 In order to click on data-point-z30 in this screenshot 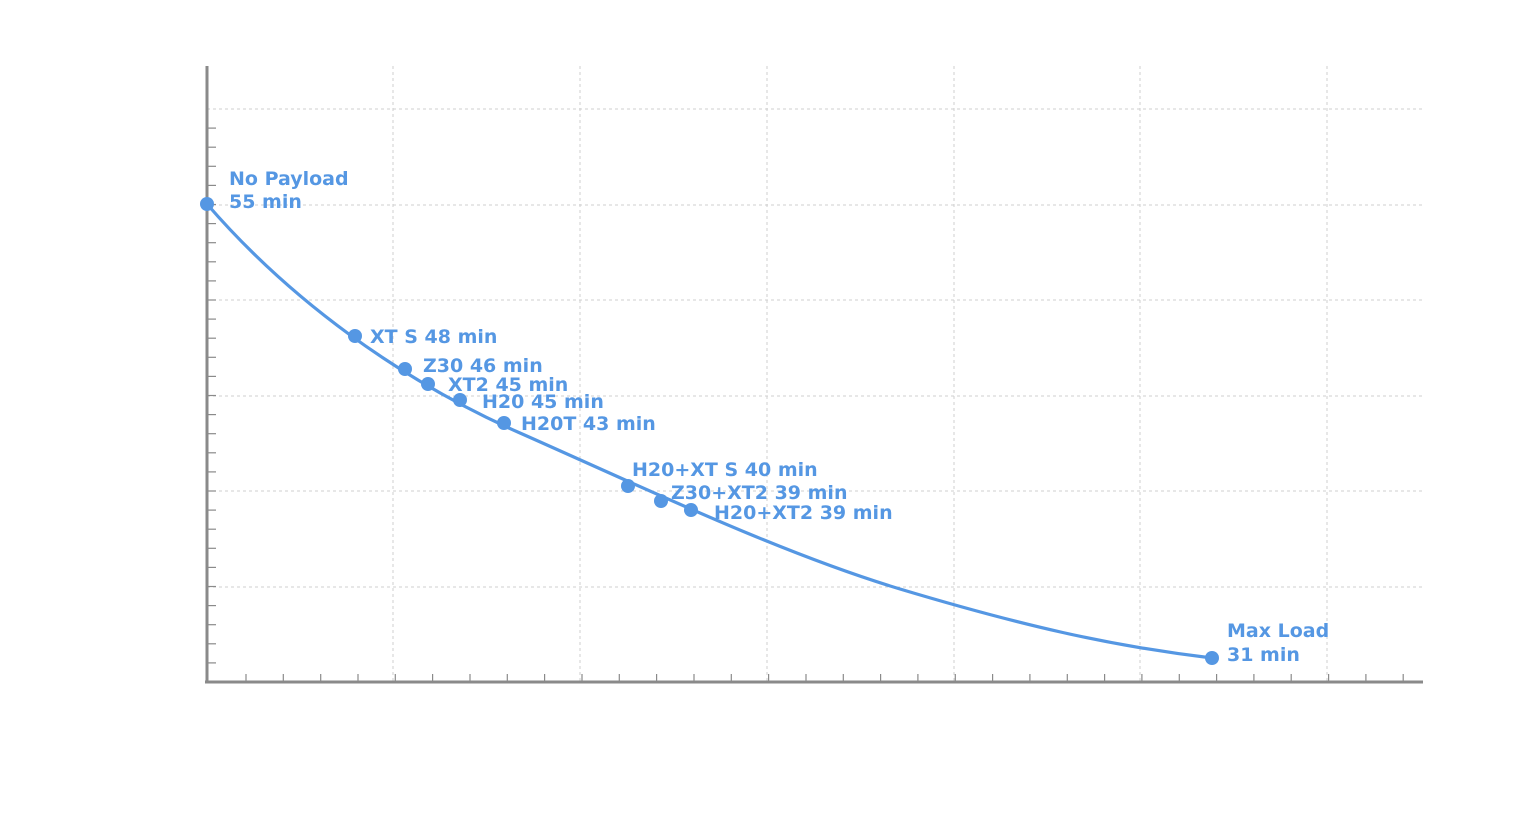, I will do `click(405, 369)`.